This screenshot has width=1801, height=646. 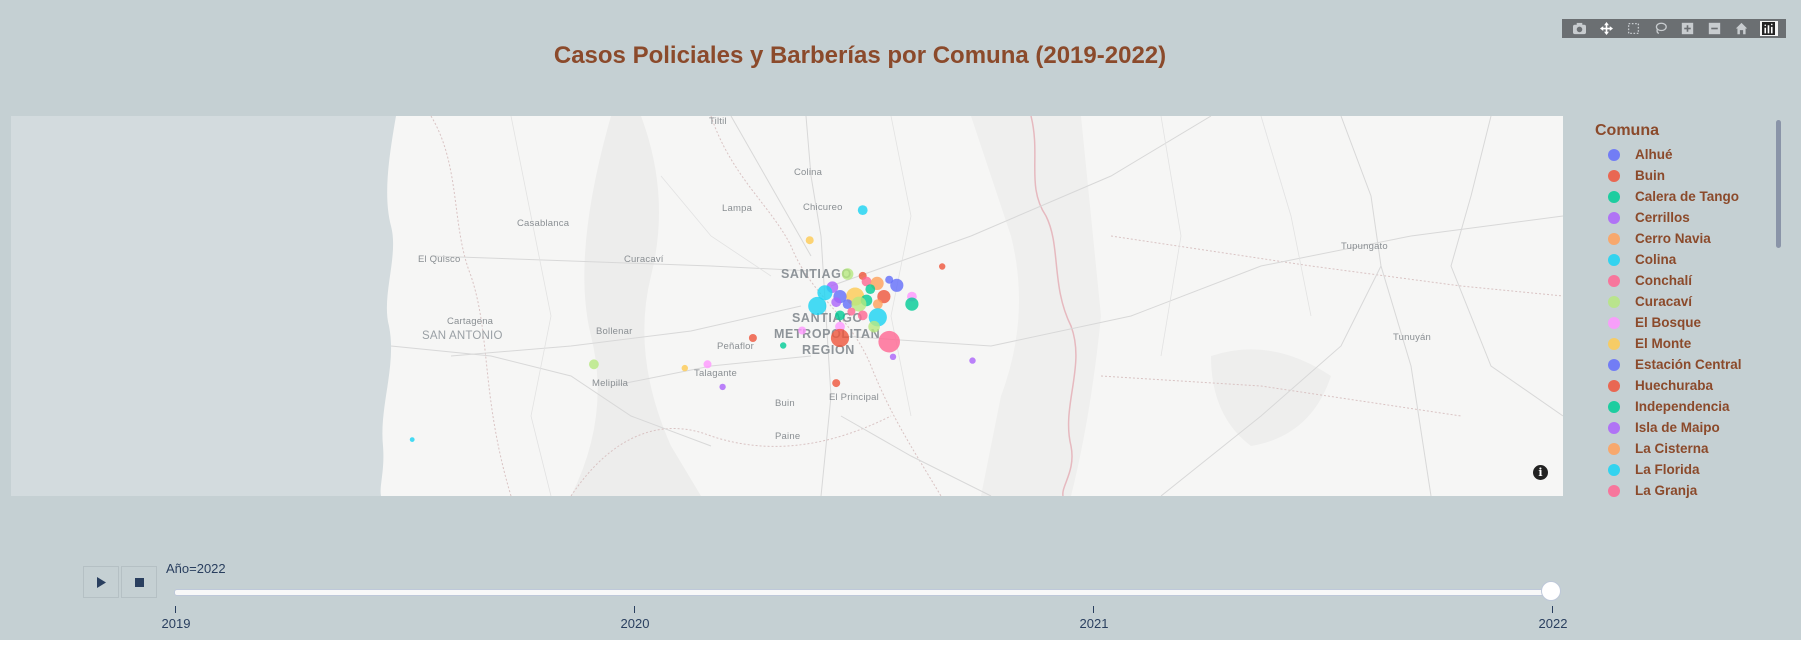 What do you see at coordinates (644, 259) in the screenshot?
I see `map-label-curacavi: Curacaví` at bounding box center [644, 259].